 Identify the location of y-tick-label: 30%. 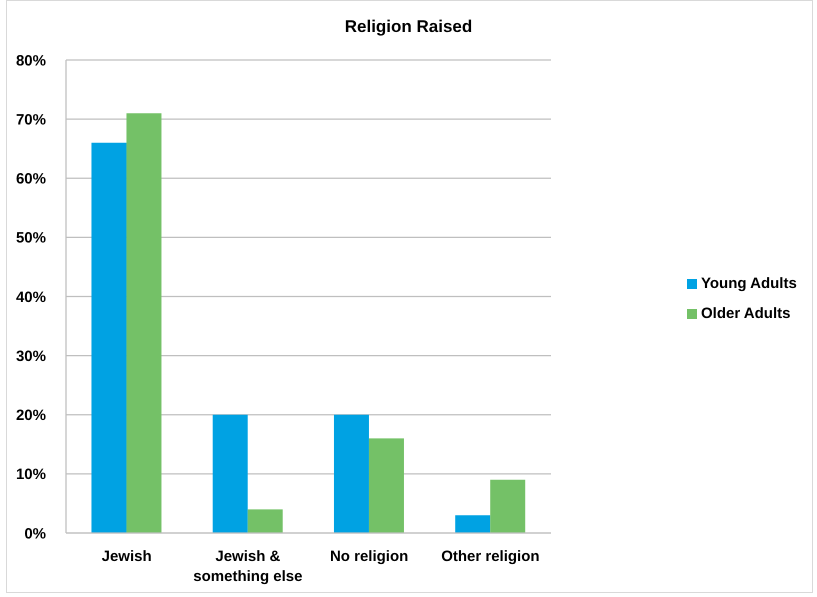
(31, 356).